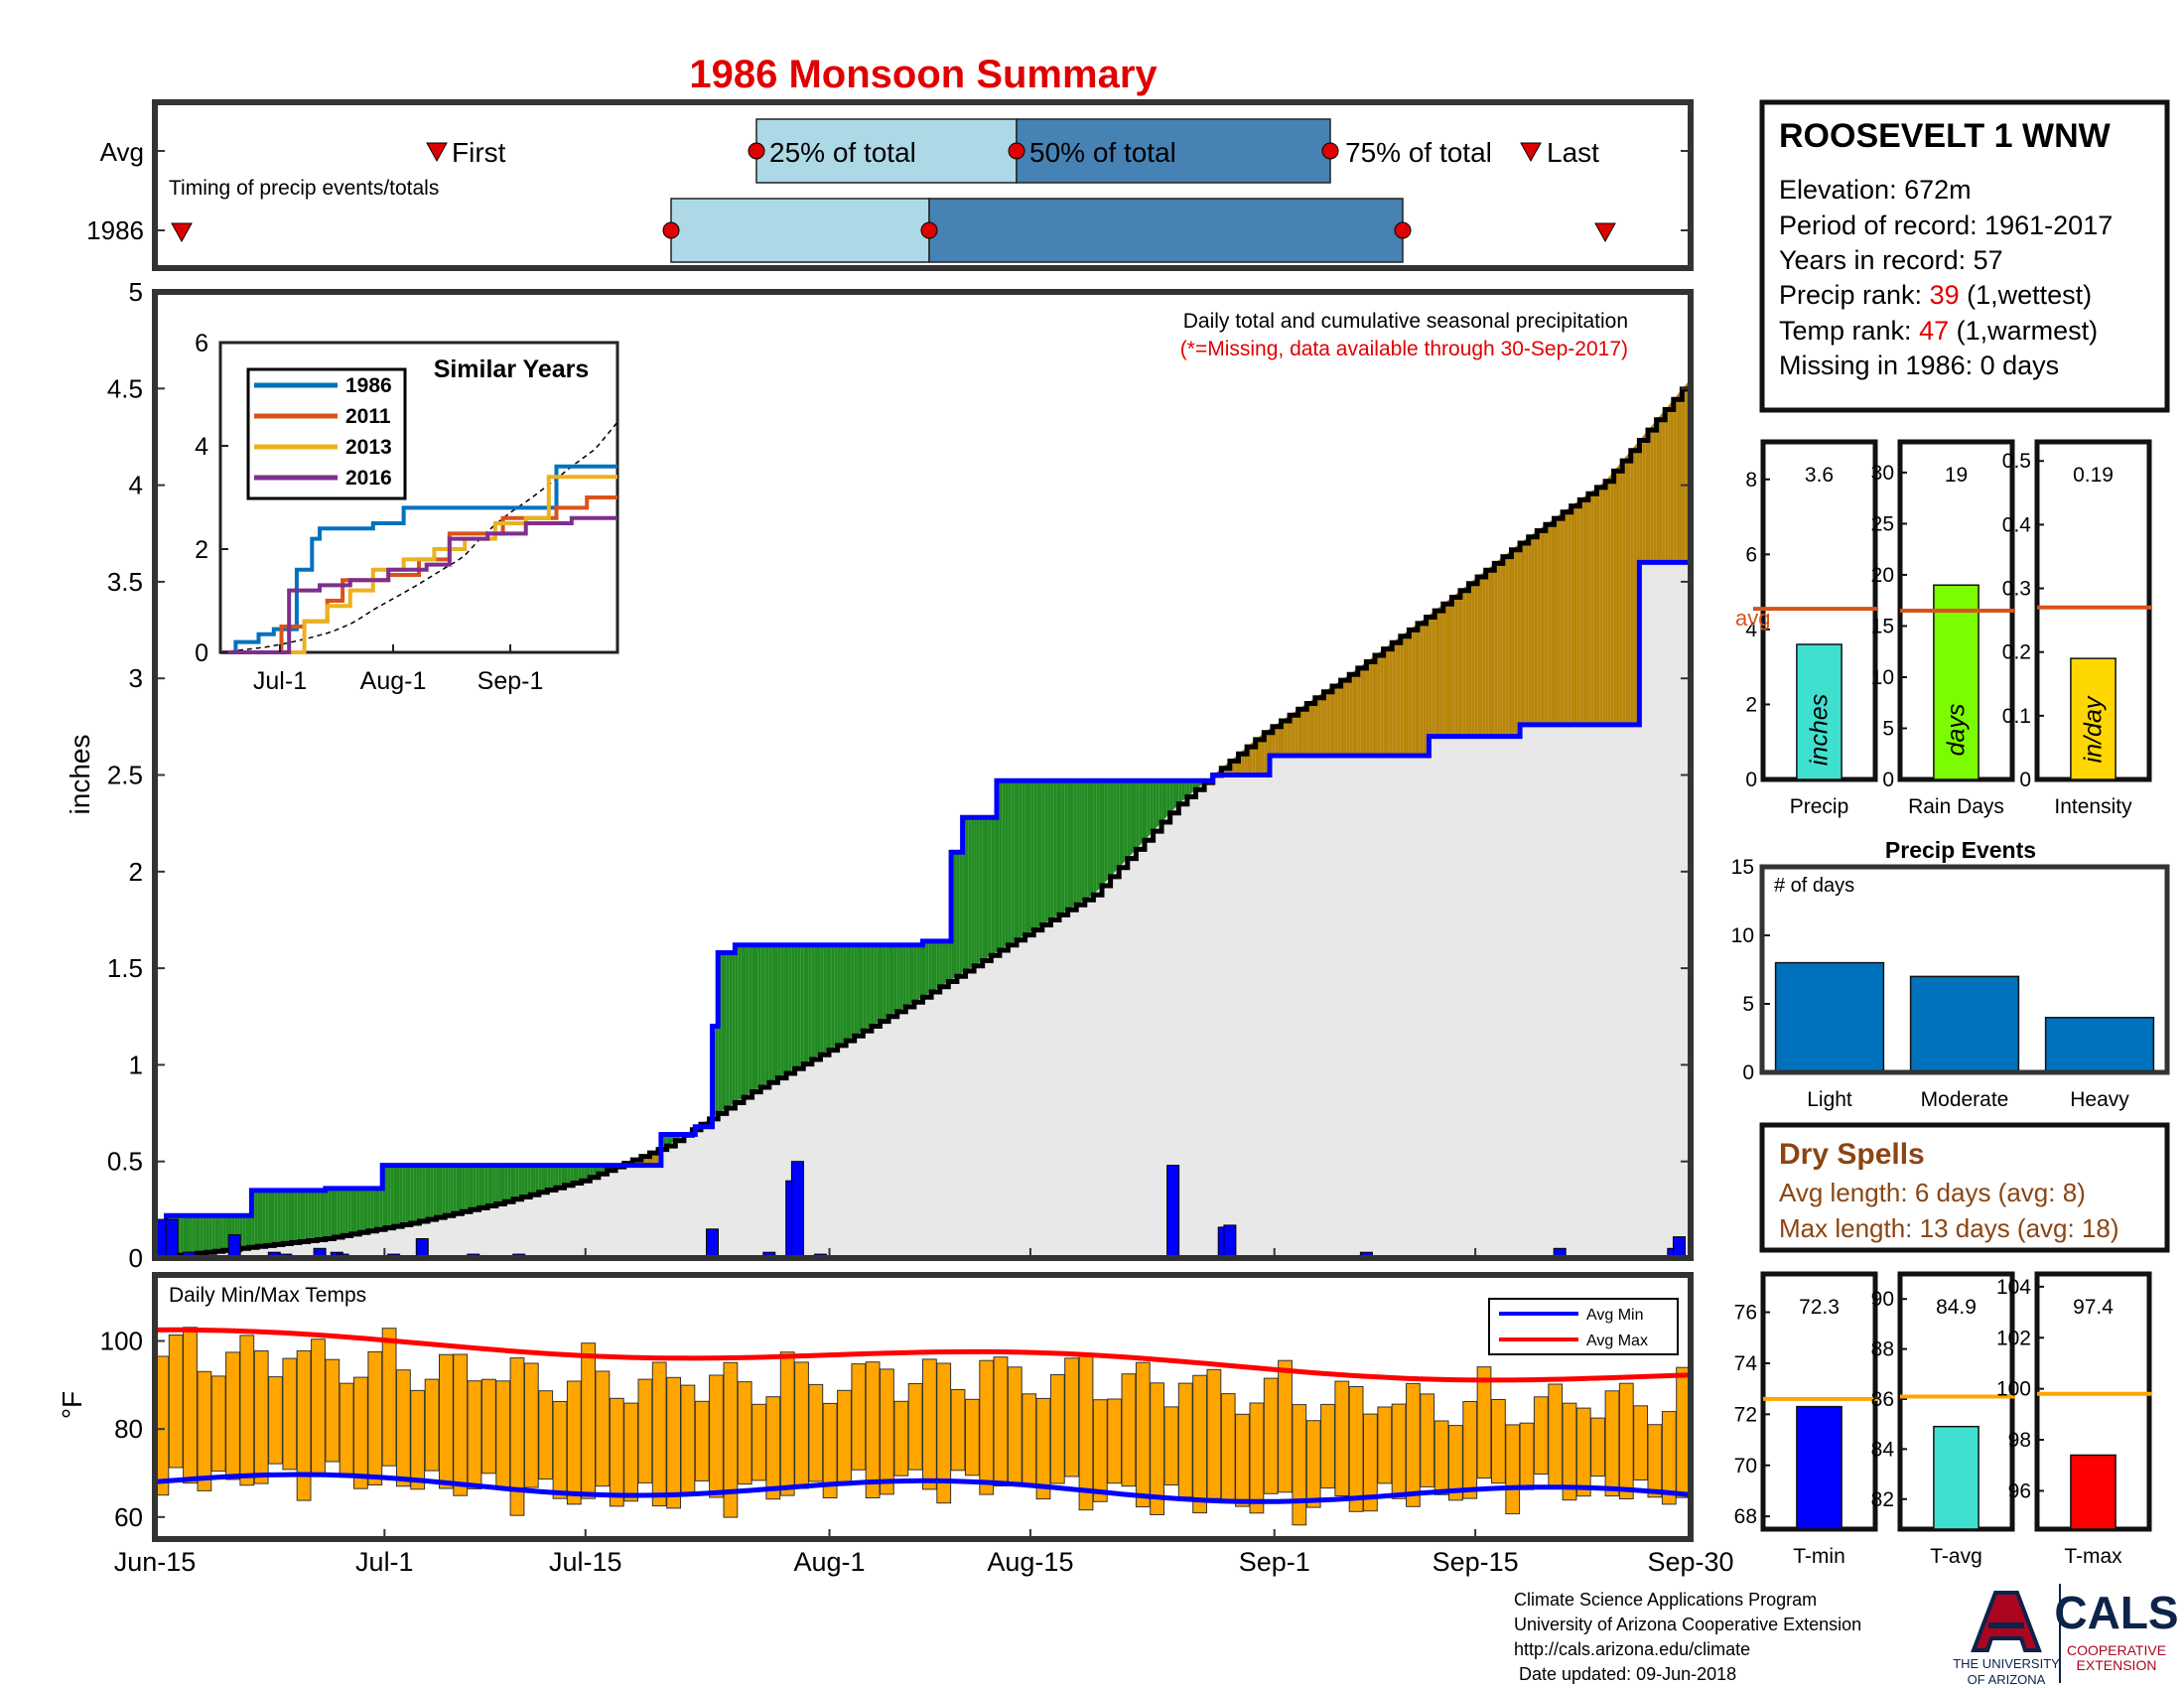  What do you see at coordinates (829, 1562) in the screenshot?
I see `main-xtick-label: Aug-1` at bounding box center [829, 1562].